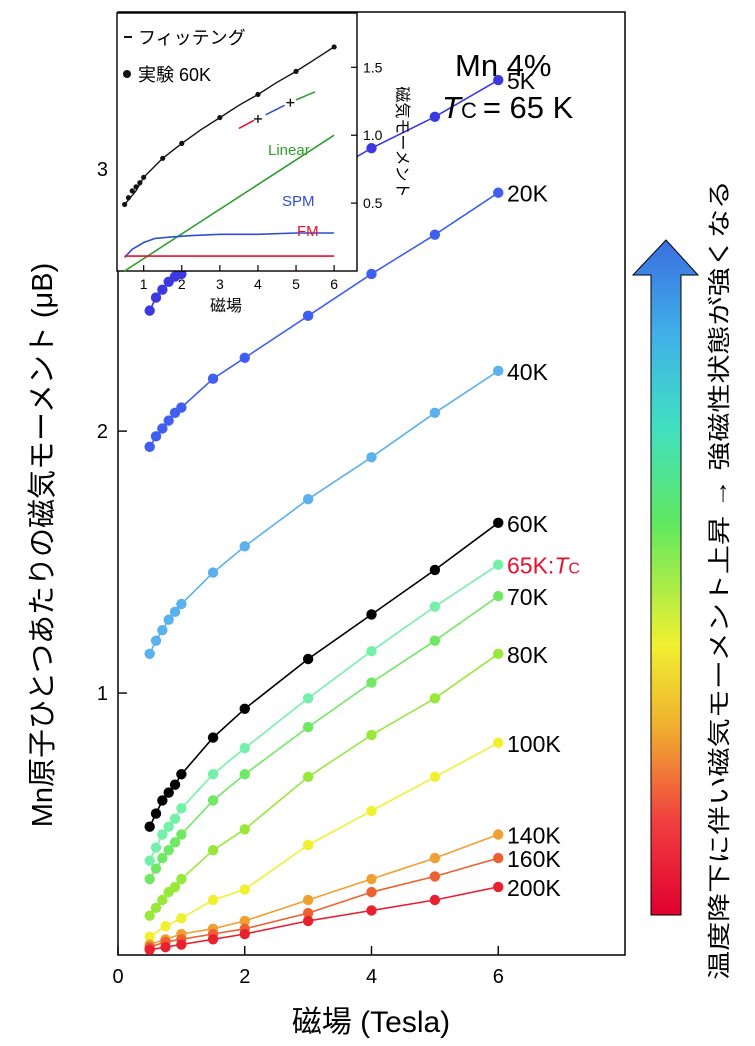  Describe the element at coordinates (508, 107) in the screenshot. I see `annotation-tc: TC = 65 K` at that location.